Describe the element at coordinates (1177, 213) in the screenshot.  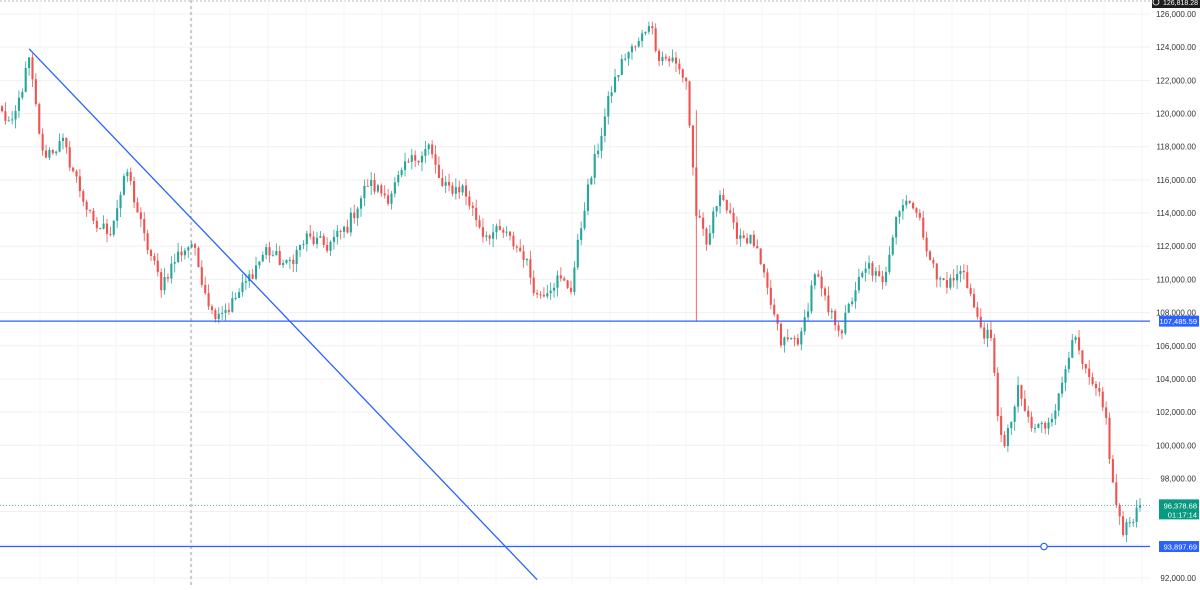
I see `y-tick-label: 114,000.00` at that location.